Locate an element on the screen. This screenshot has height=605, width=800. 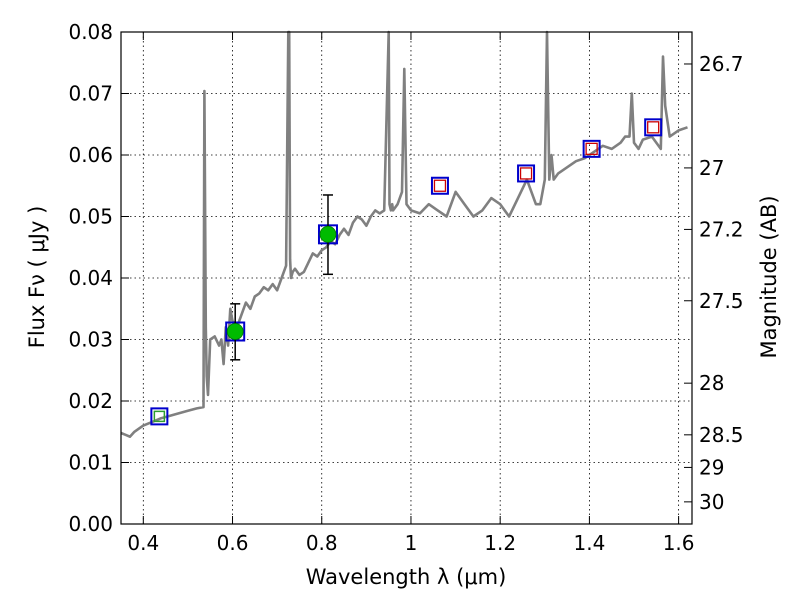
x-tick-label: 0.6 is located at coordinates (233, 543).